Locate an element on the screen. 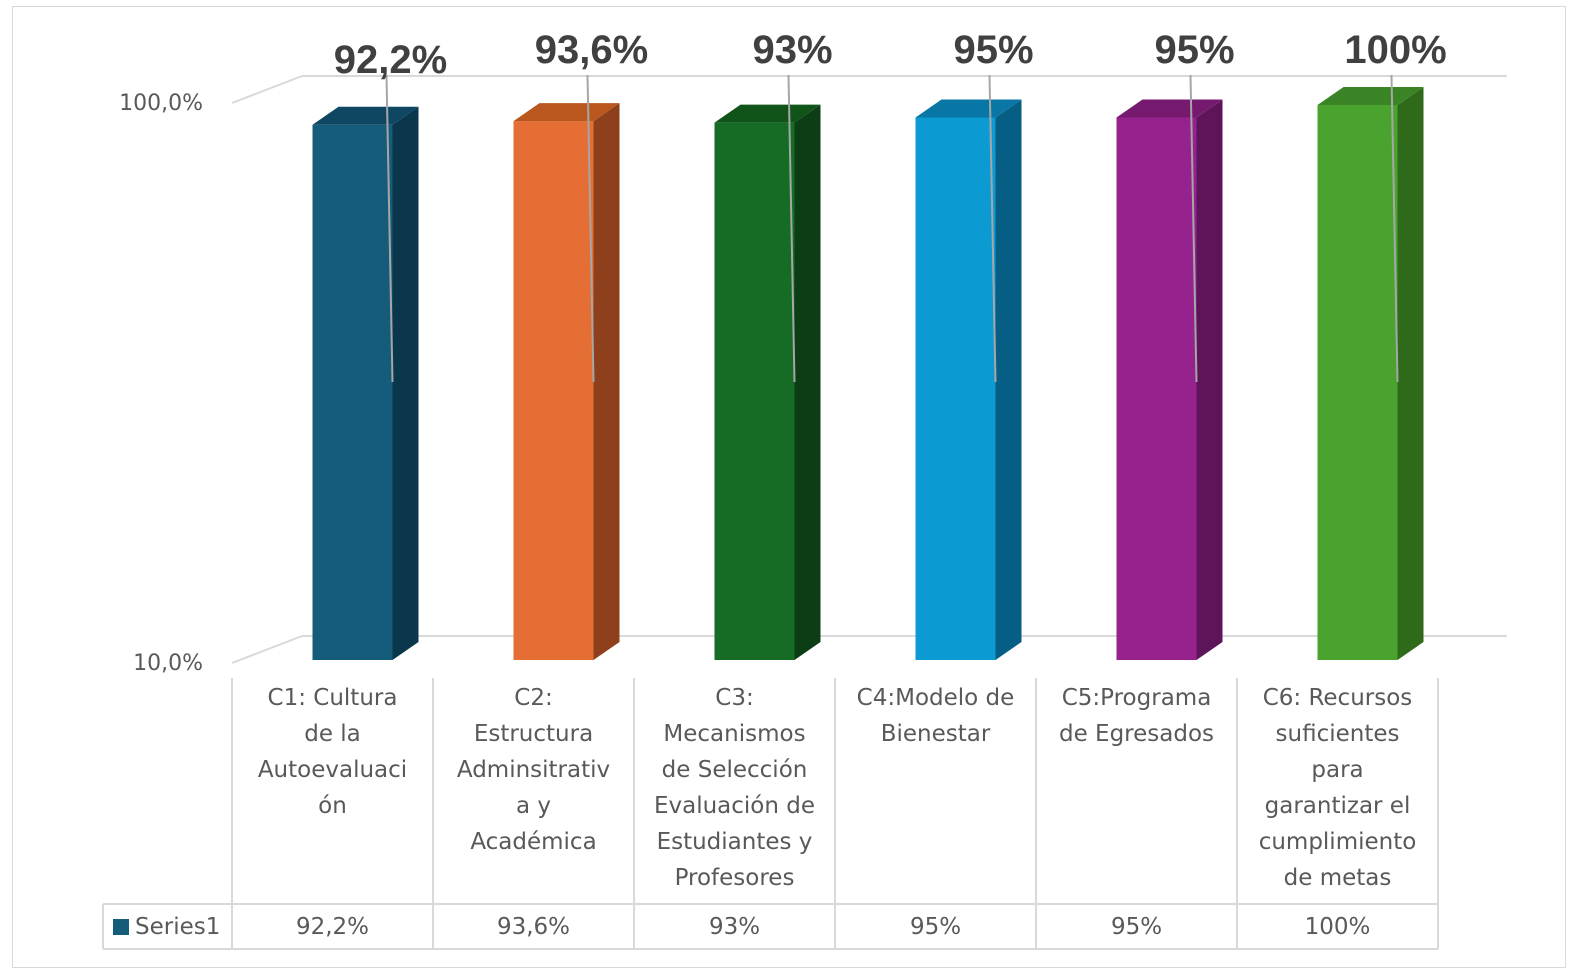 Image resolution: width=1578 pixels, height=973 pixels. category-label-line: garantizar el is located at coordinates (1337, 806).